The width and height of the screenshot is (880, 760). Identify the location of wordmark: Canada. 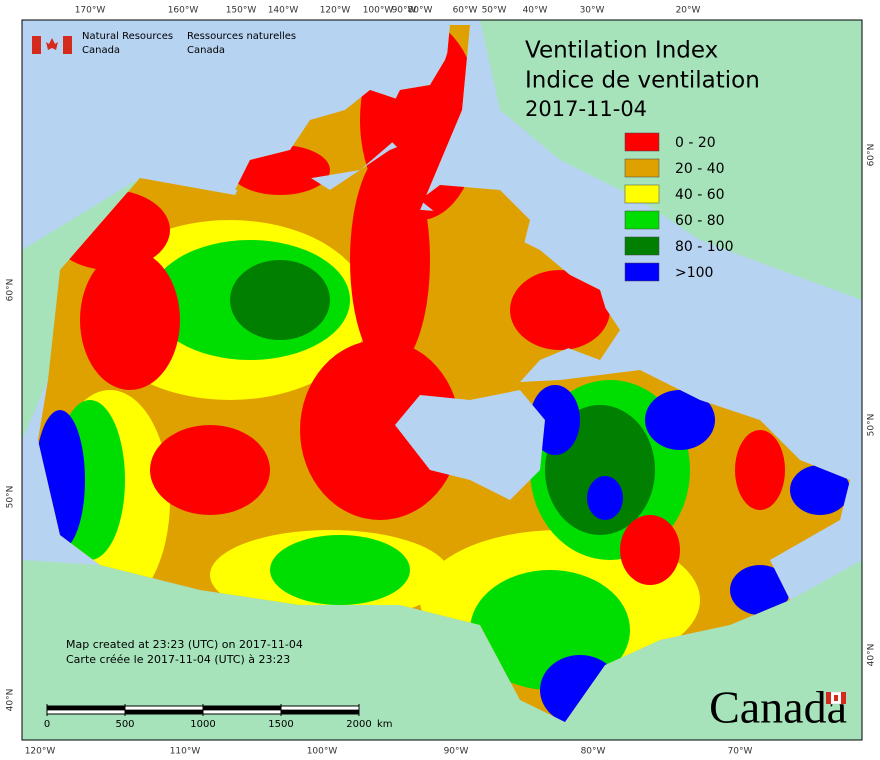
(778, 707).